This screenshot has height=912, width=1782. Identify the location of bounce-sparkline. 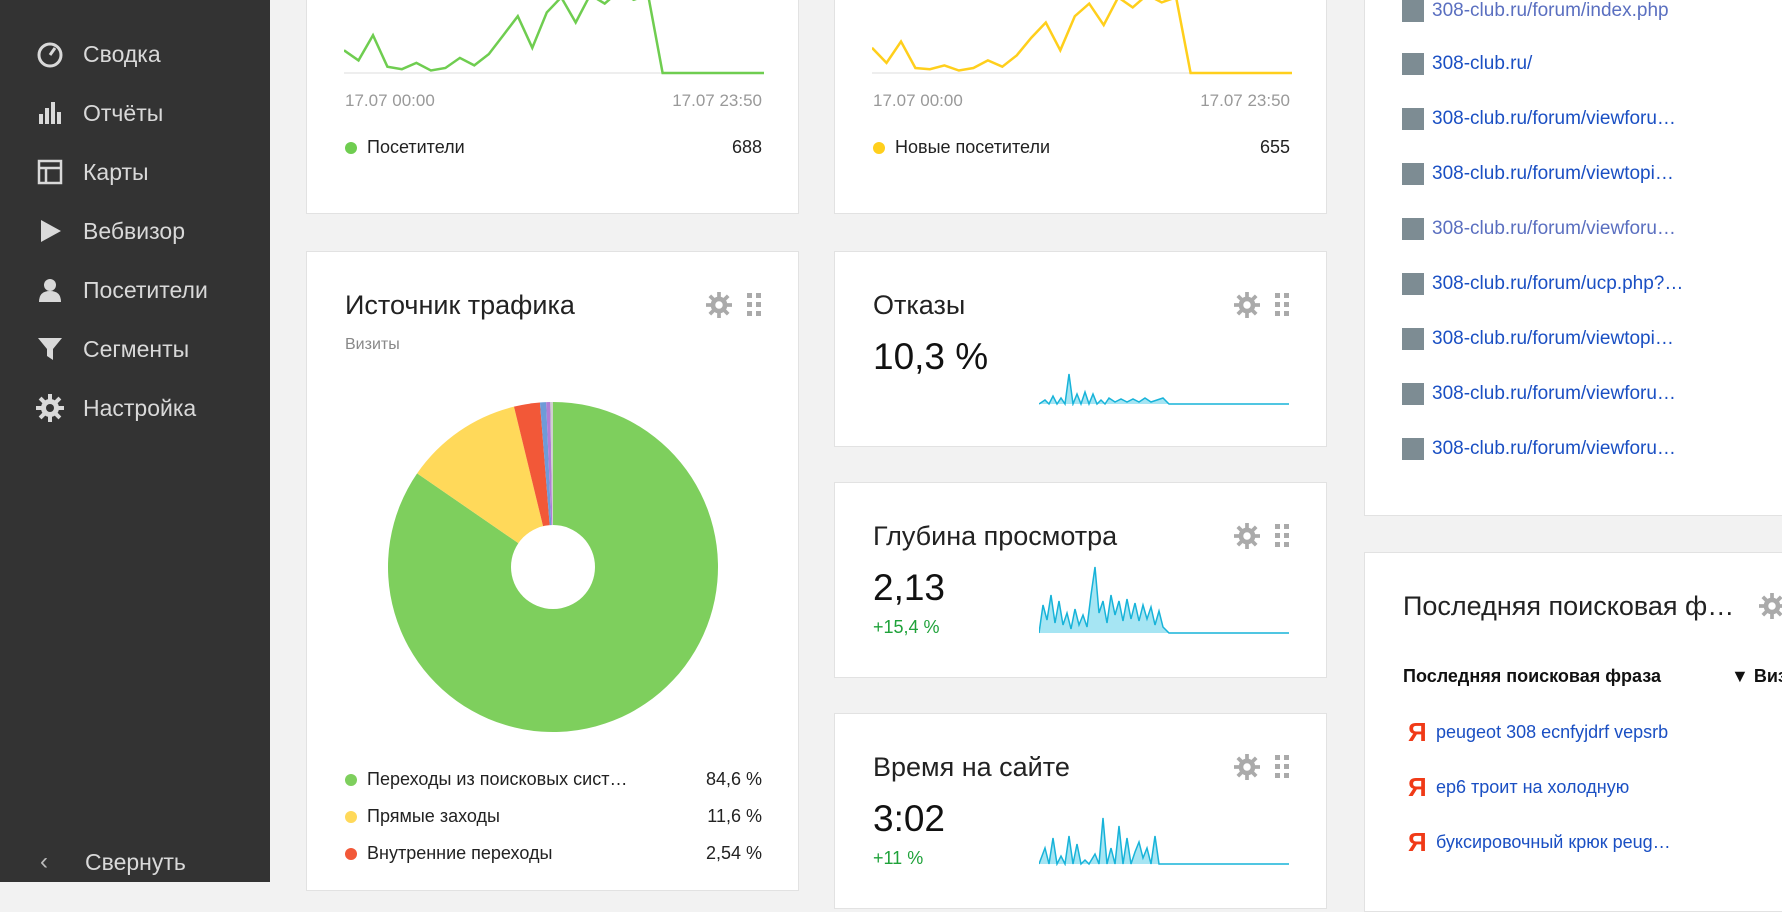
(1164, 389).